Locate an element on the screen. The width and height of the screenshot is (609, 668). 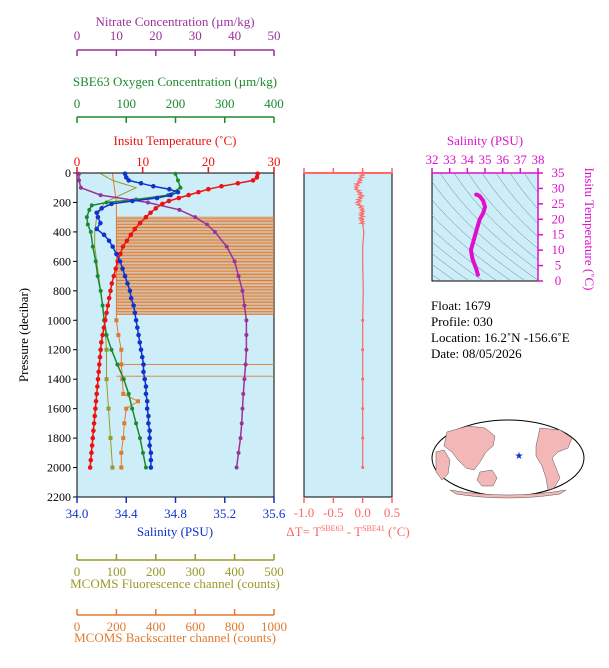
ts-salinity-tick-label: 37 is located at coordinates (521, 159).